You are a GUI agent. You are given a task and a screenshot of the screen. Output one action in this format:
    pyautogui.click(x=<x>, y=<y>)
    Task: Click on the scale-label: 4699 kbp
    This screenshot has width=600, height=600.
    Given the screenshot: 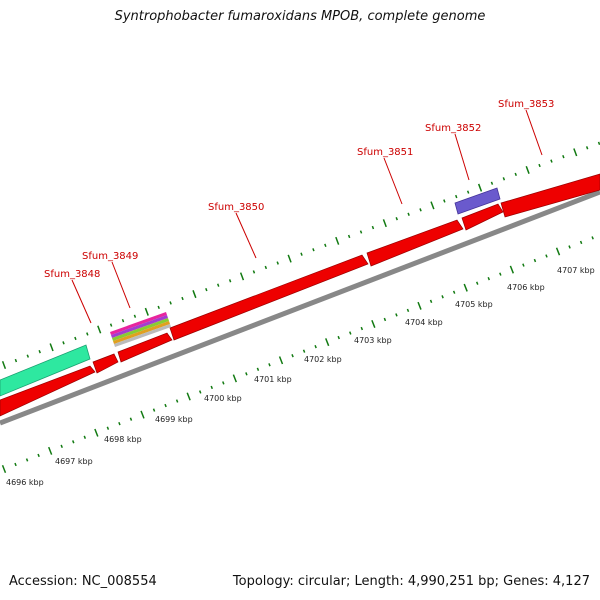 What is the action you would take?
    pyautogui.click(x=174, y=419)
    